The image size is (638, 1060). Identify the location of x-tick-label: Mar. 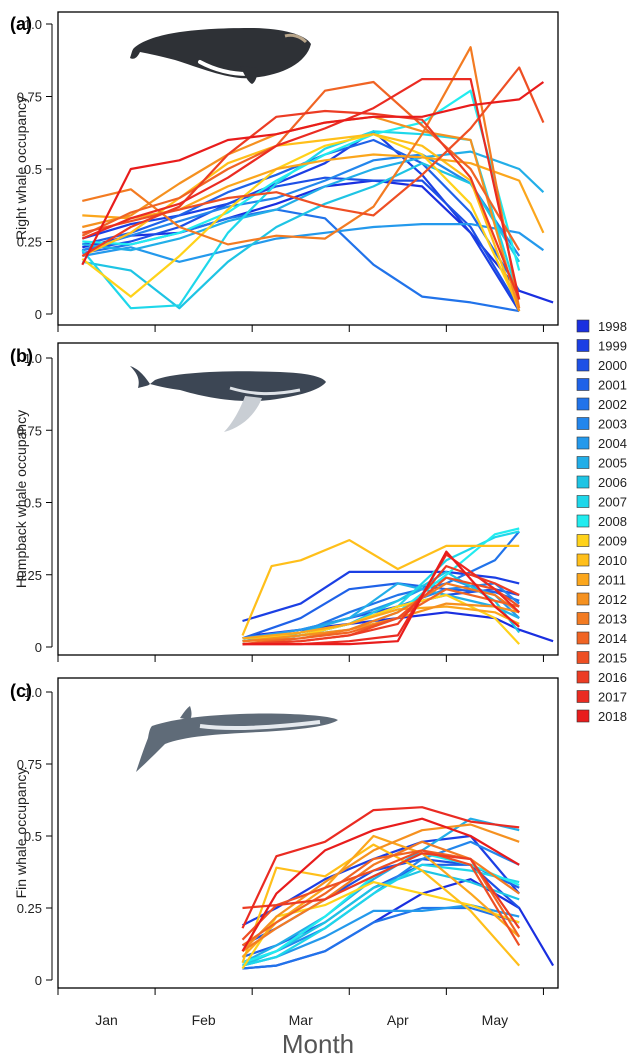
(301, 1020).